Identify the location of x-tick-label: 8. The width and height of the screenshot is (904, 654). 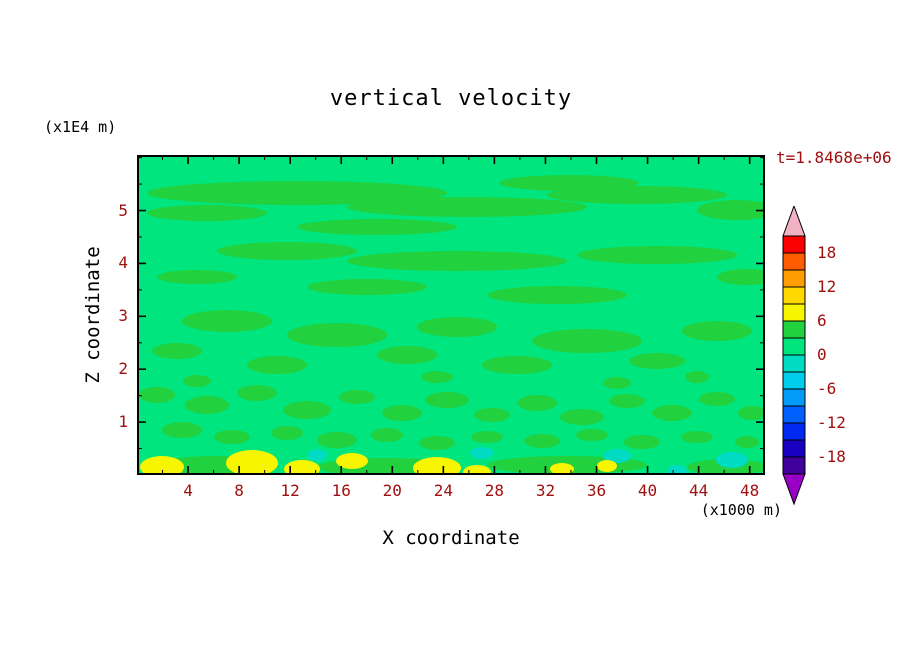
(239, 490).